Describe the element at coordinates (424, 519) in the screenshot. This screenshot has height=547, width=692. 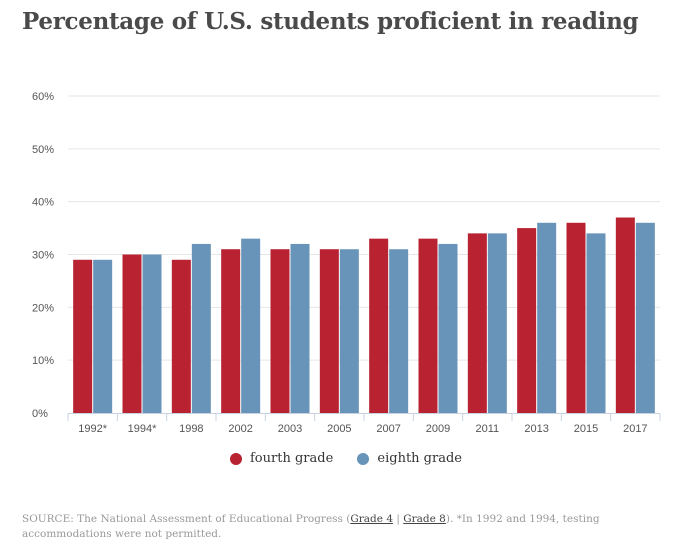
I see `grade-8-link: Grade 8` at that location.